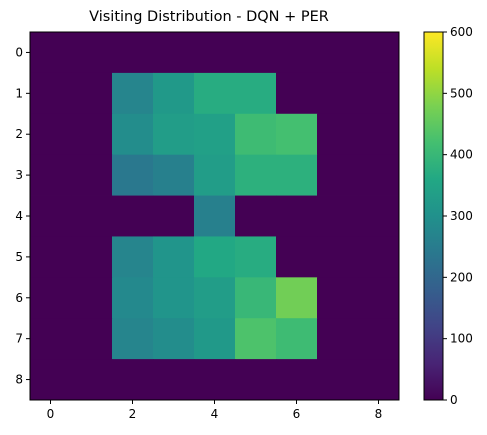 This screenshot has height=435, width=487. What do you see at coordinates (454, 400) in the screenshot?
I see `colorbar-tick-label: 0` at bounding box center [454, 400].